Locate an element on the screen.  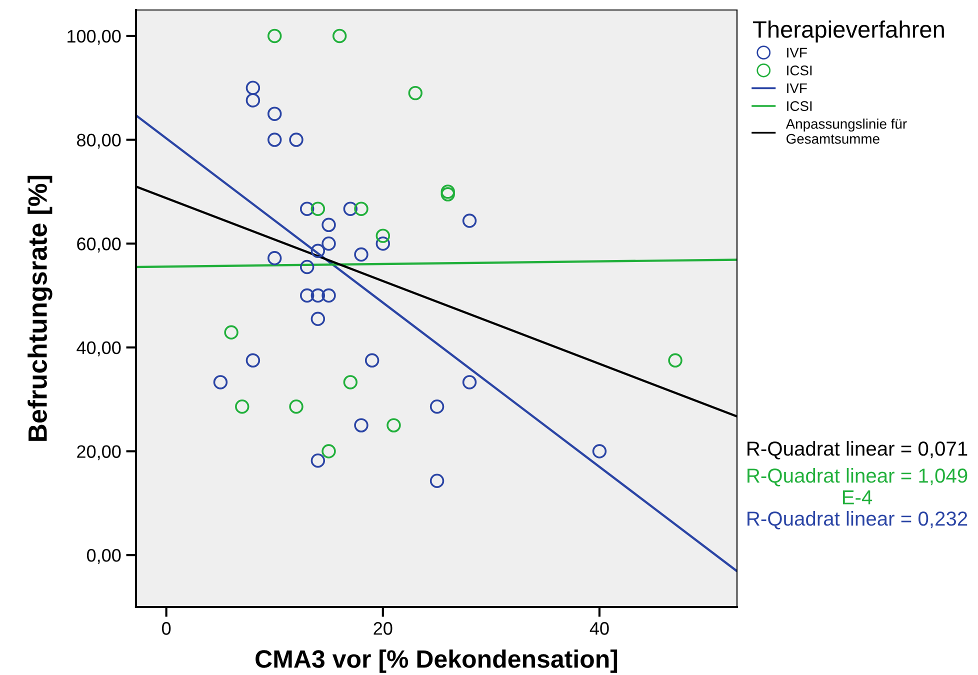
x-tick-label: 40 is located at coordinates (599, 628).